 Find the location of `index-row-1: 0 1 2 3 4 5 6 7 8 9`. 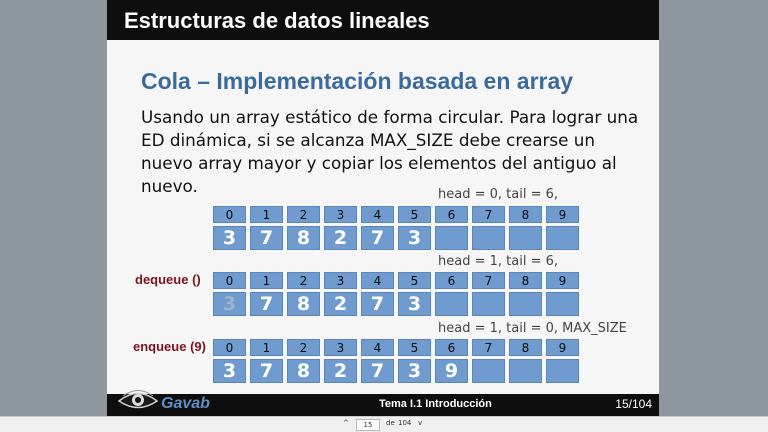

index-row-1: 0 1 2 3 4 5 6 7 8 9 is located at coordinates (398, 214).